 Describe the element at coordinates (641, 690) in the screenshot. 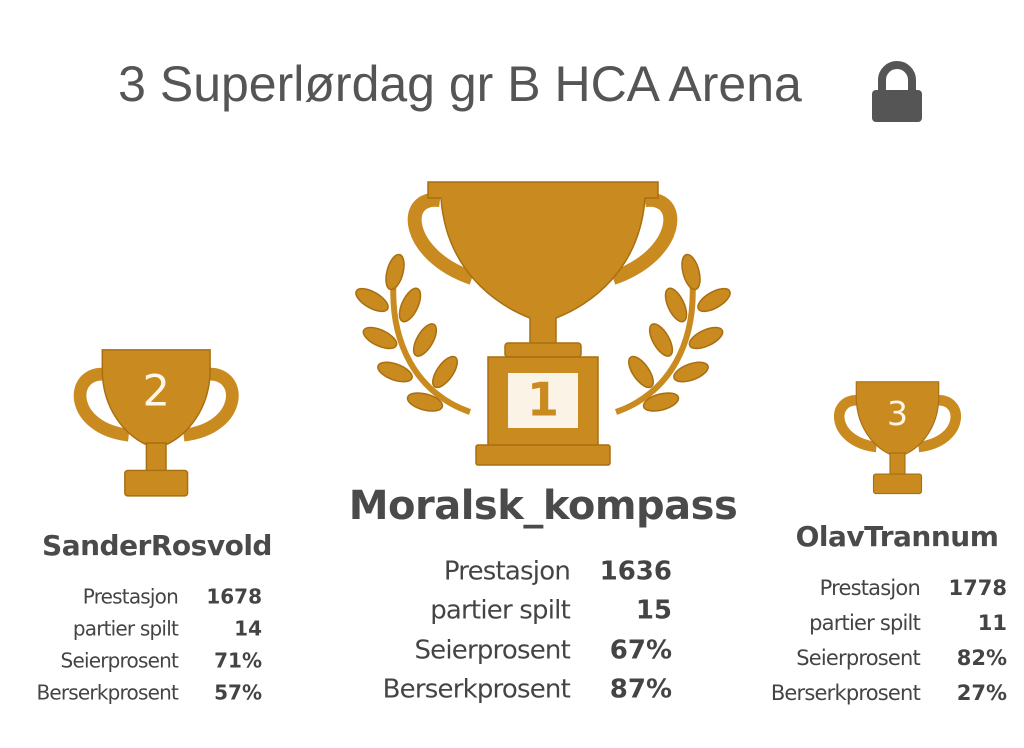

I see `stat-value: 87%` at that location.